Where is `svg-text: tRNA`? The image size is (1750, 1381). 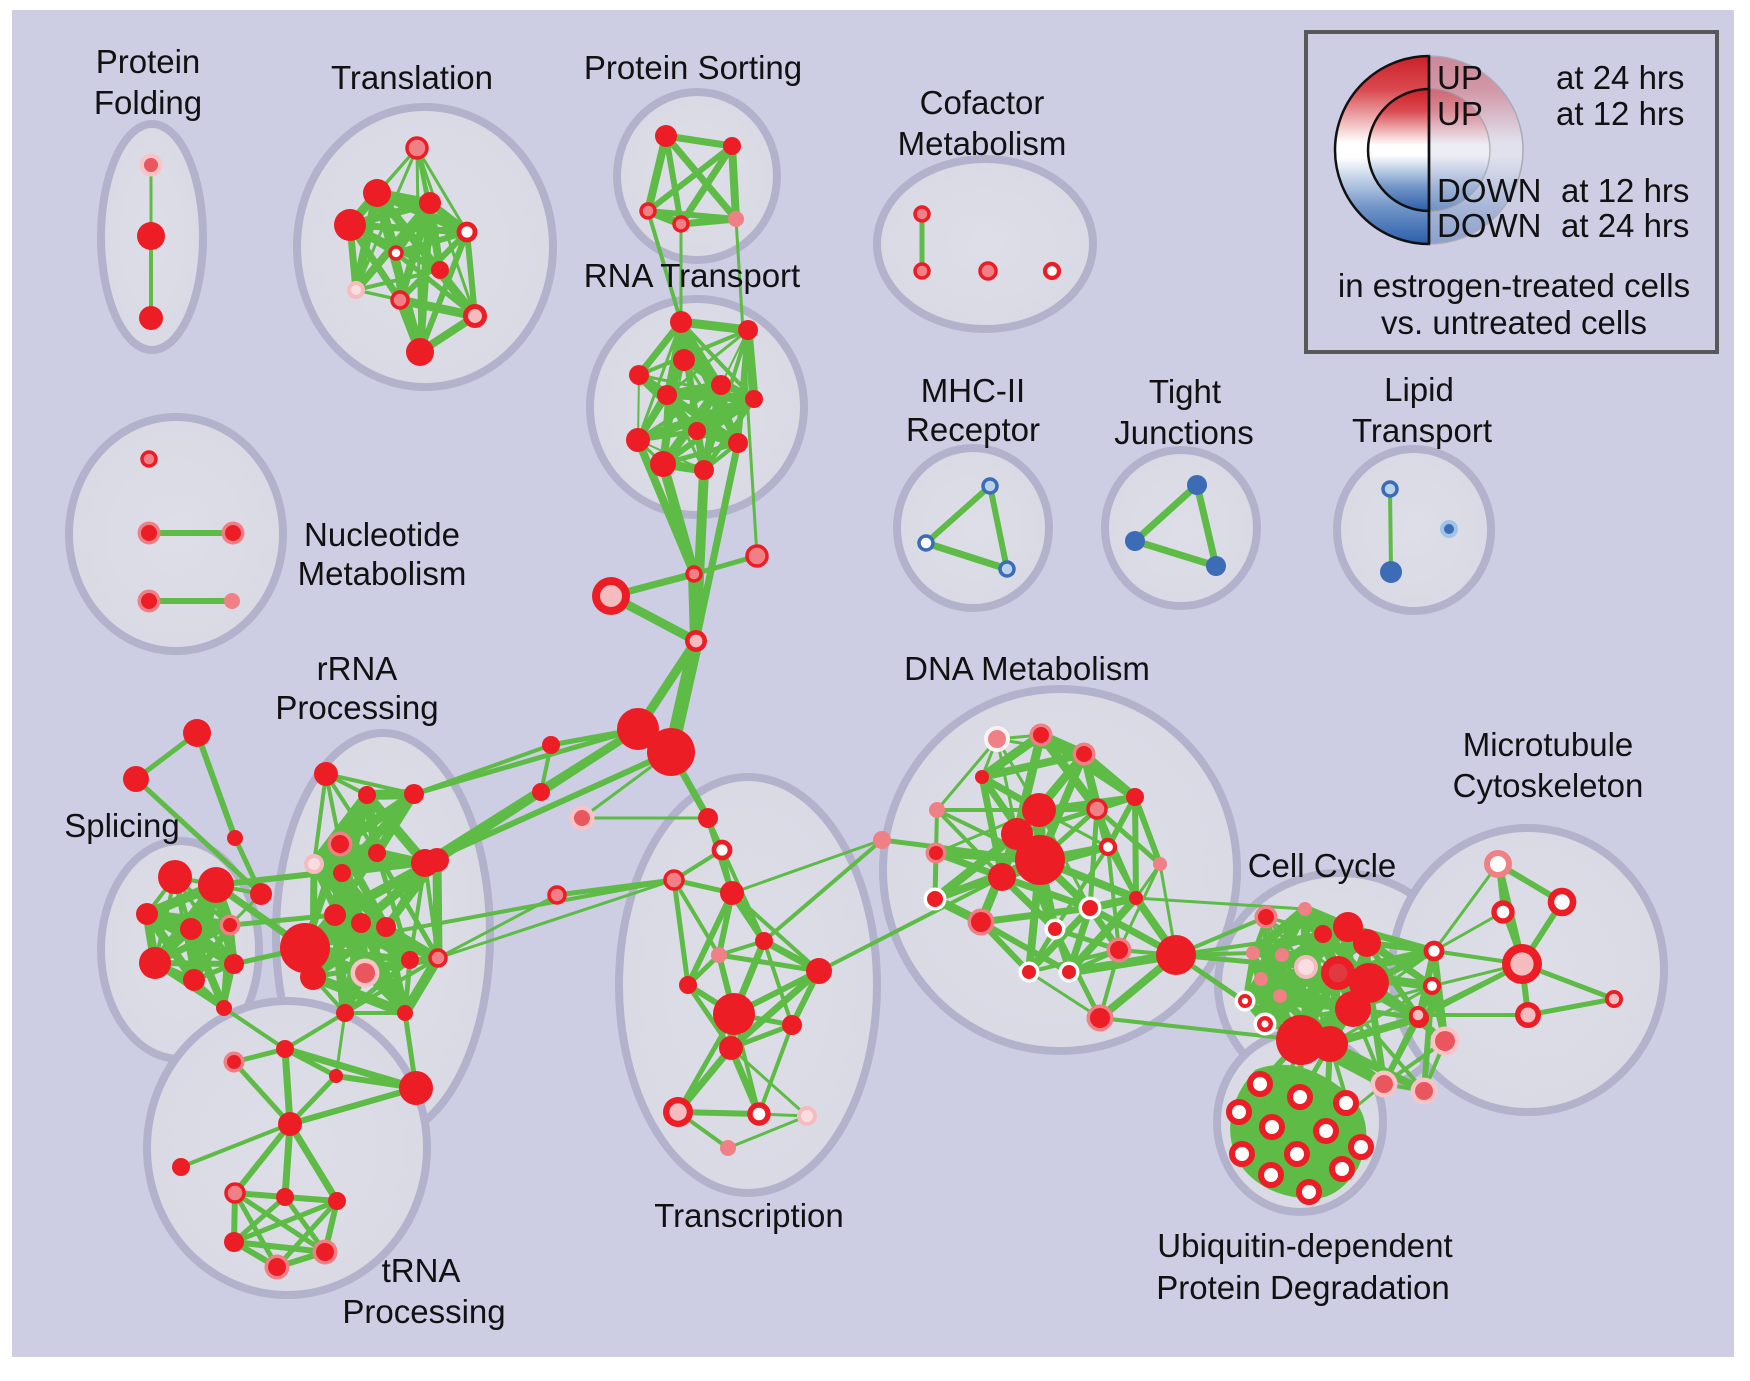
svg-text: tRNA is located at coordinates (421, 1270).